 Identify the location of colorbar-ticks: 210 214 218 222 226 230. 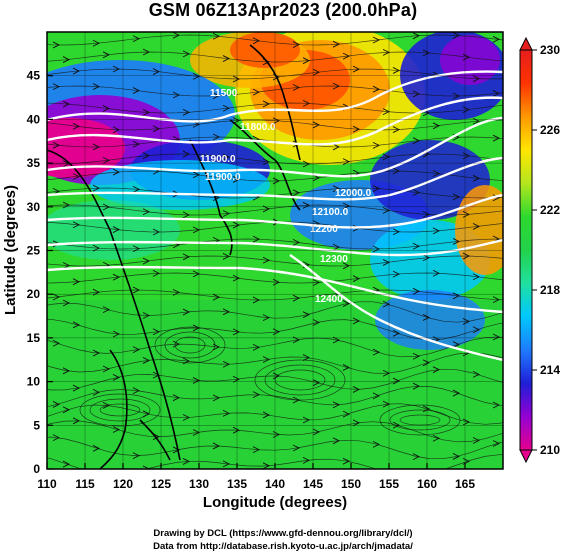
(546, 250).